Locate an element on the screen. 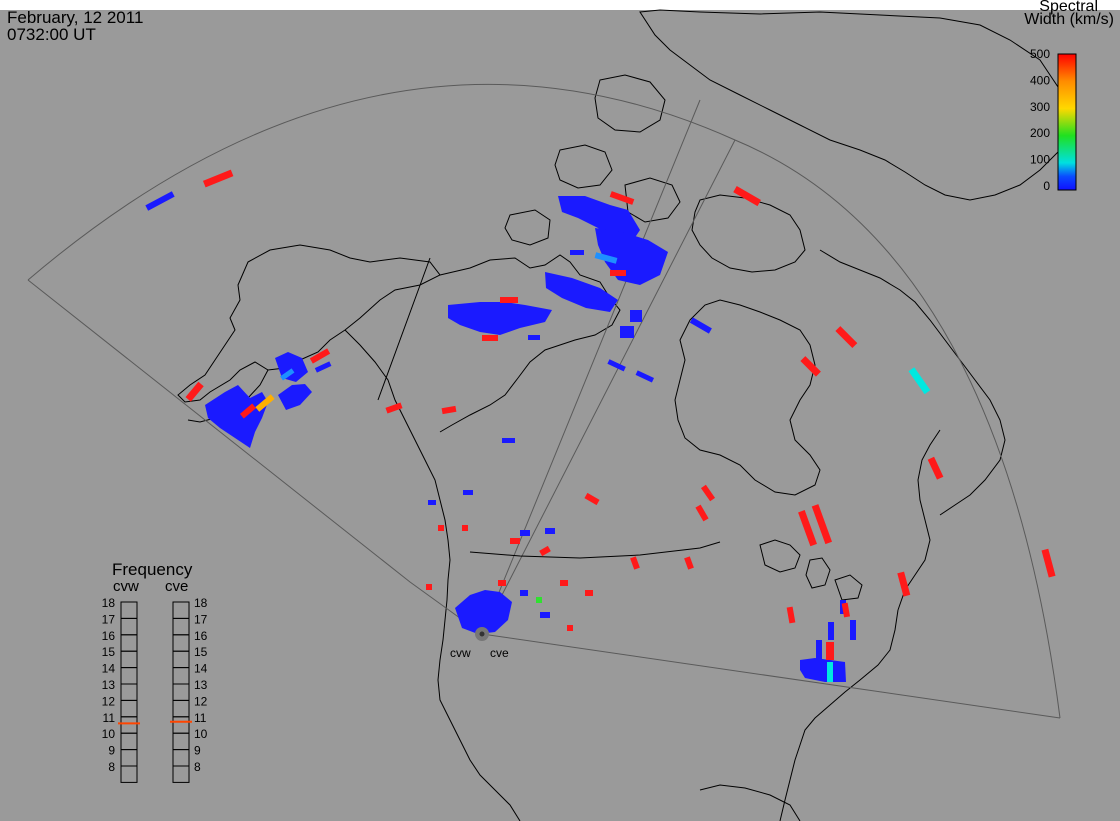  coastline-northwest is located at coordinates (530, 343).